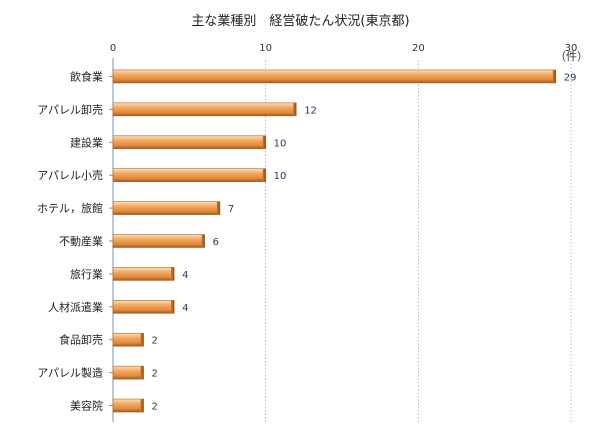  What do you see at coordinates (300, 21) in the screenshot?
I see `chart-title: 主な業種別 経営破たん状況(東京都)` at bounding box center [300, 21].